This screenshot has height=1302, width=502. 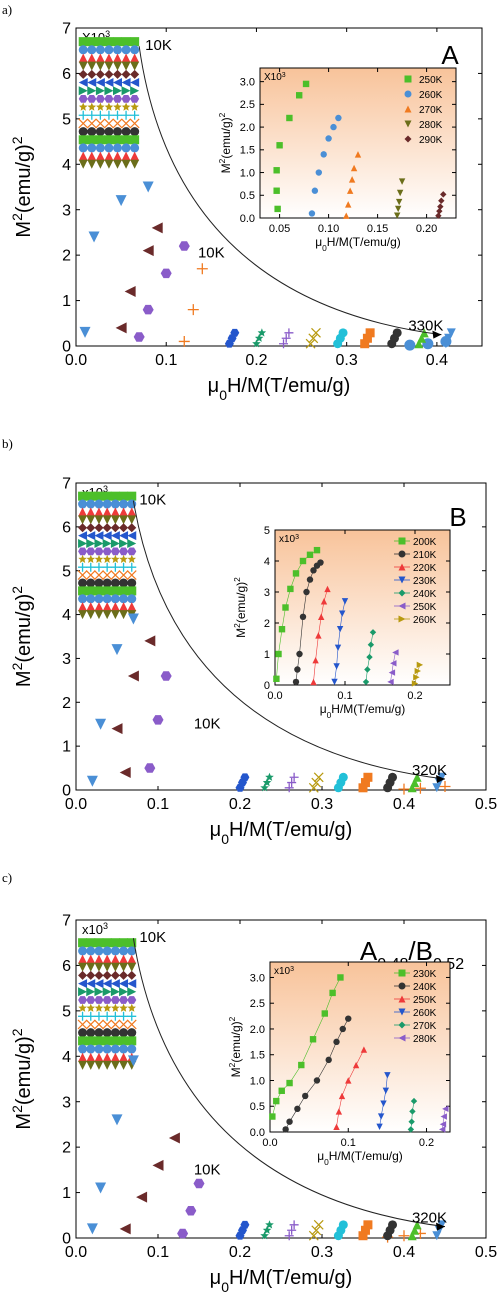 What do you see at coordinates (360, 1047) in the screenshot?
I see `inset-3-frame` at bounding box center [360, 1047].